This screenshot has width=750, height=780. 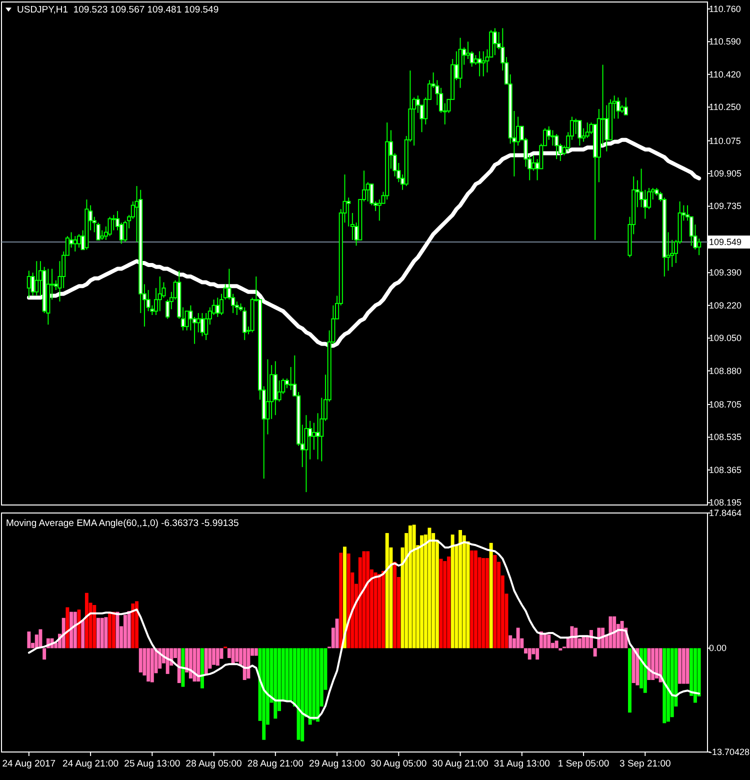 What do you see at coordinates (29, 764) in the screenshot?
I see `x-tick-label: 24 Aug 2017` at bounding box center [29, 764].